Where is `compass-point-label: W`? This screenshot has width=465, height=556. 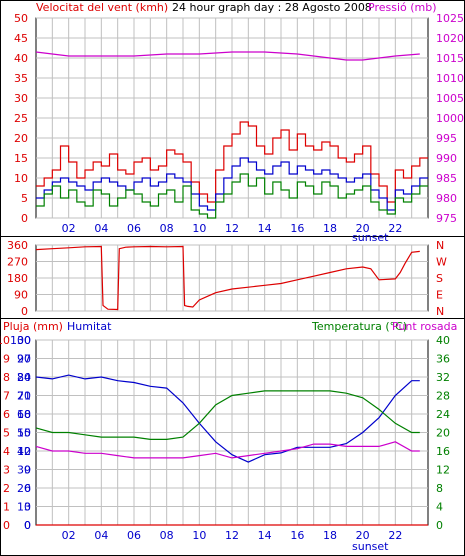
compass-point-label: W is located at coordinates (441, 262).